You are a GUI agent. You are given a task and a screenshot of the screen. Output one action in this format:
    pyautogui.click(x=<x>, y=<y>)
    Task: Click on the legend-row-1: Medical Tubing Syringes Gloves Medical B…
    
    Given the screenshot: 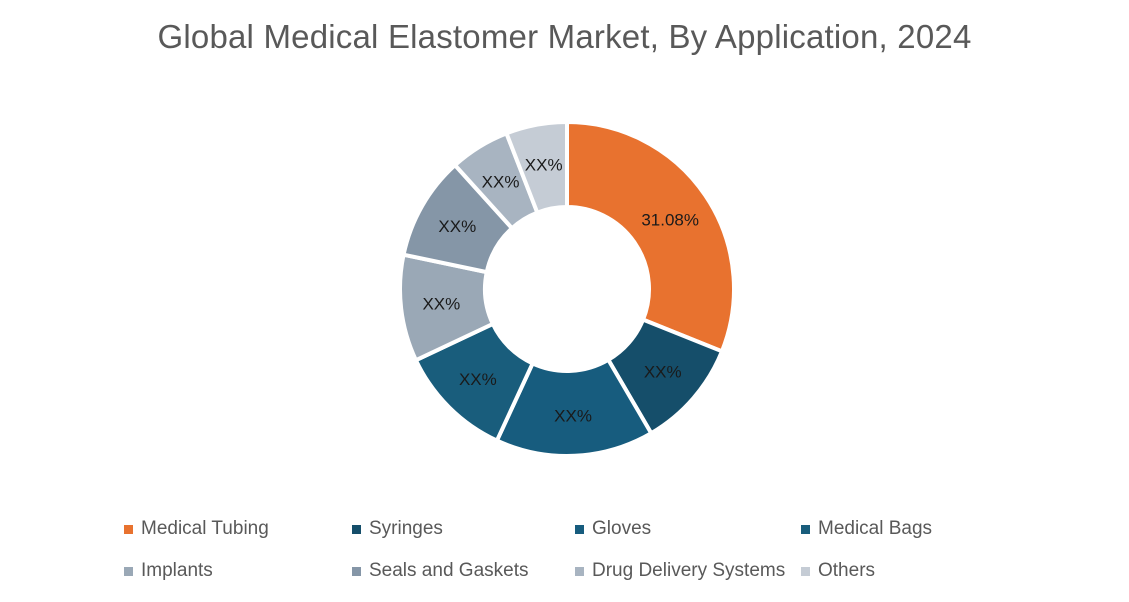 What is the action you would take?
    pyautogui.click(x=574, y=539)
    